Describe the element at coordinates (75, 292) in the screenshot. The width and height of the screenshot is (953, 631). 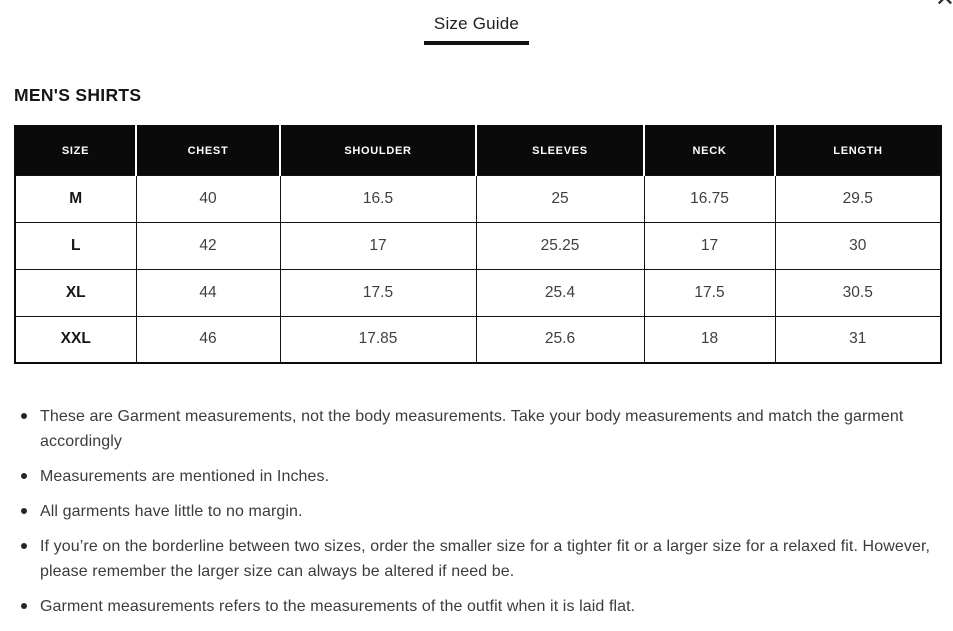
I see `size-cell: XL` at that location.